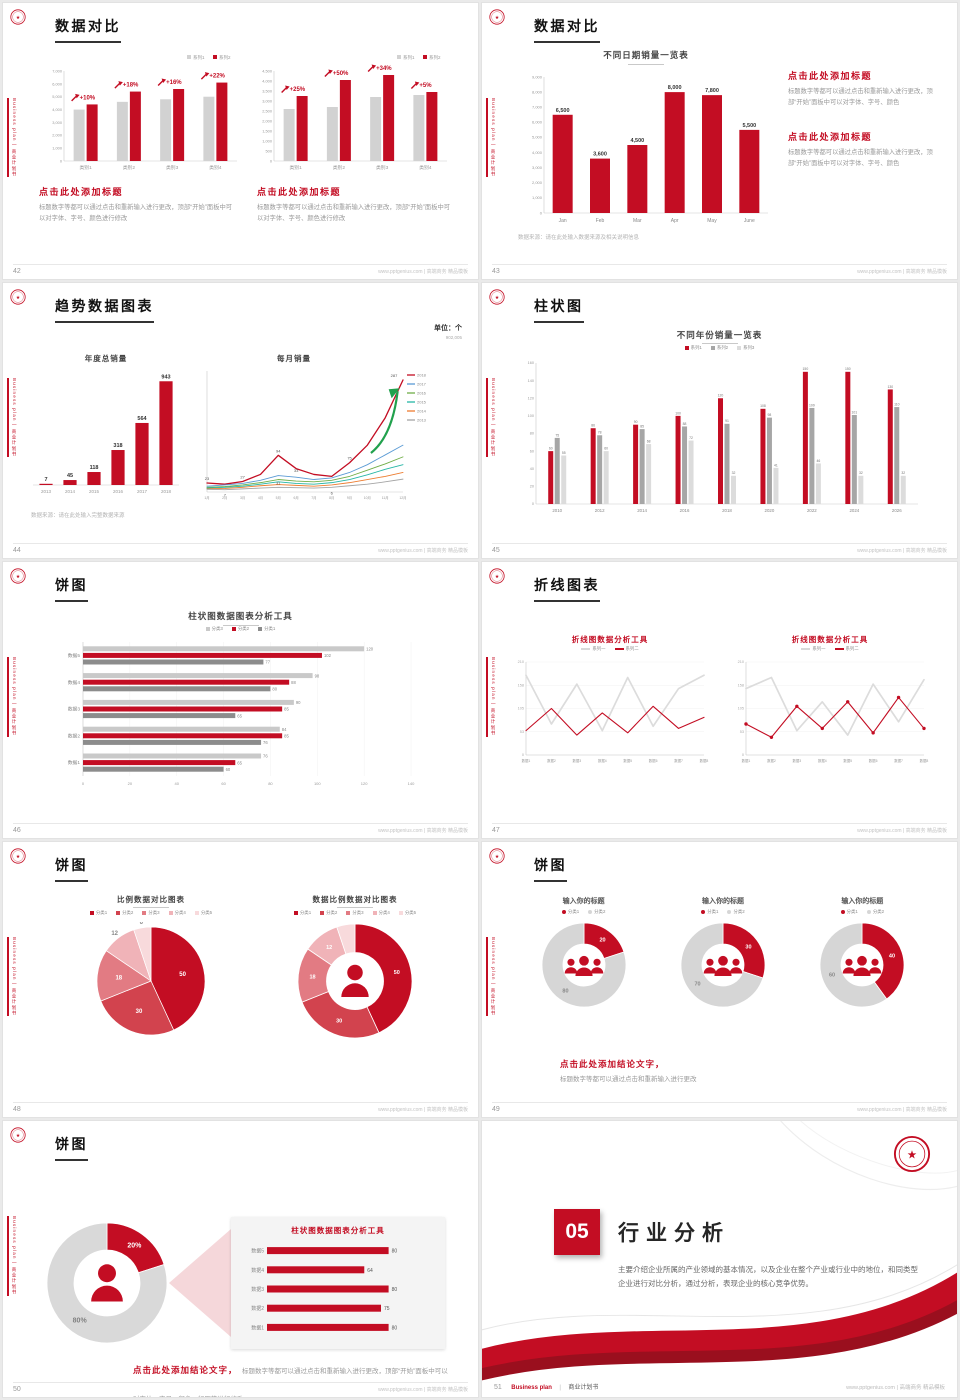 Image resolution: width=960 pixels, height=1400 pixels. Describe the element at coordinates (719, 269) in the screenshot. I see `slide-footer: 43 www.pptgenius.com | 高端商务 精品模板` at that location.